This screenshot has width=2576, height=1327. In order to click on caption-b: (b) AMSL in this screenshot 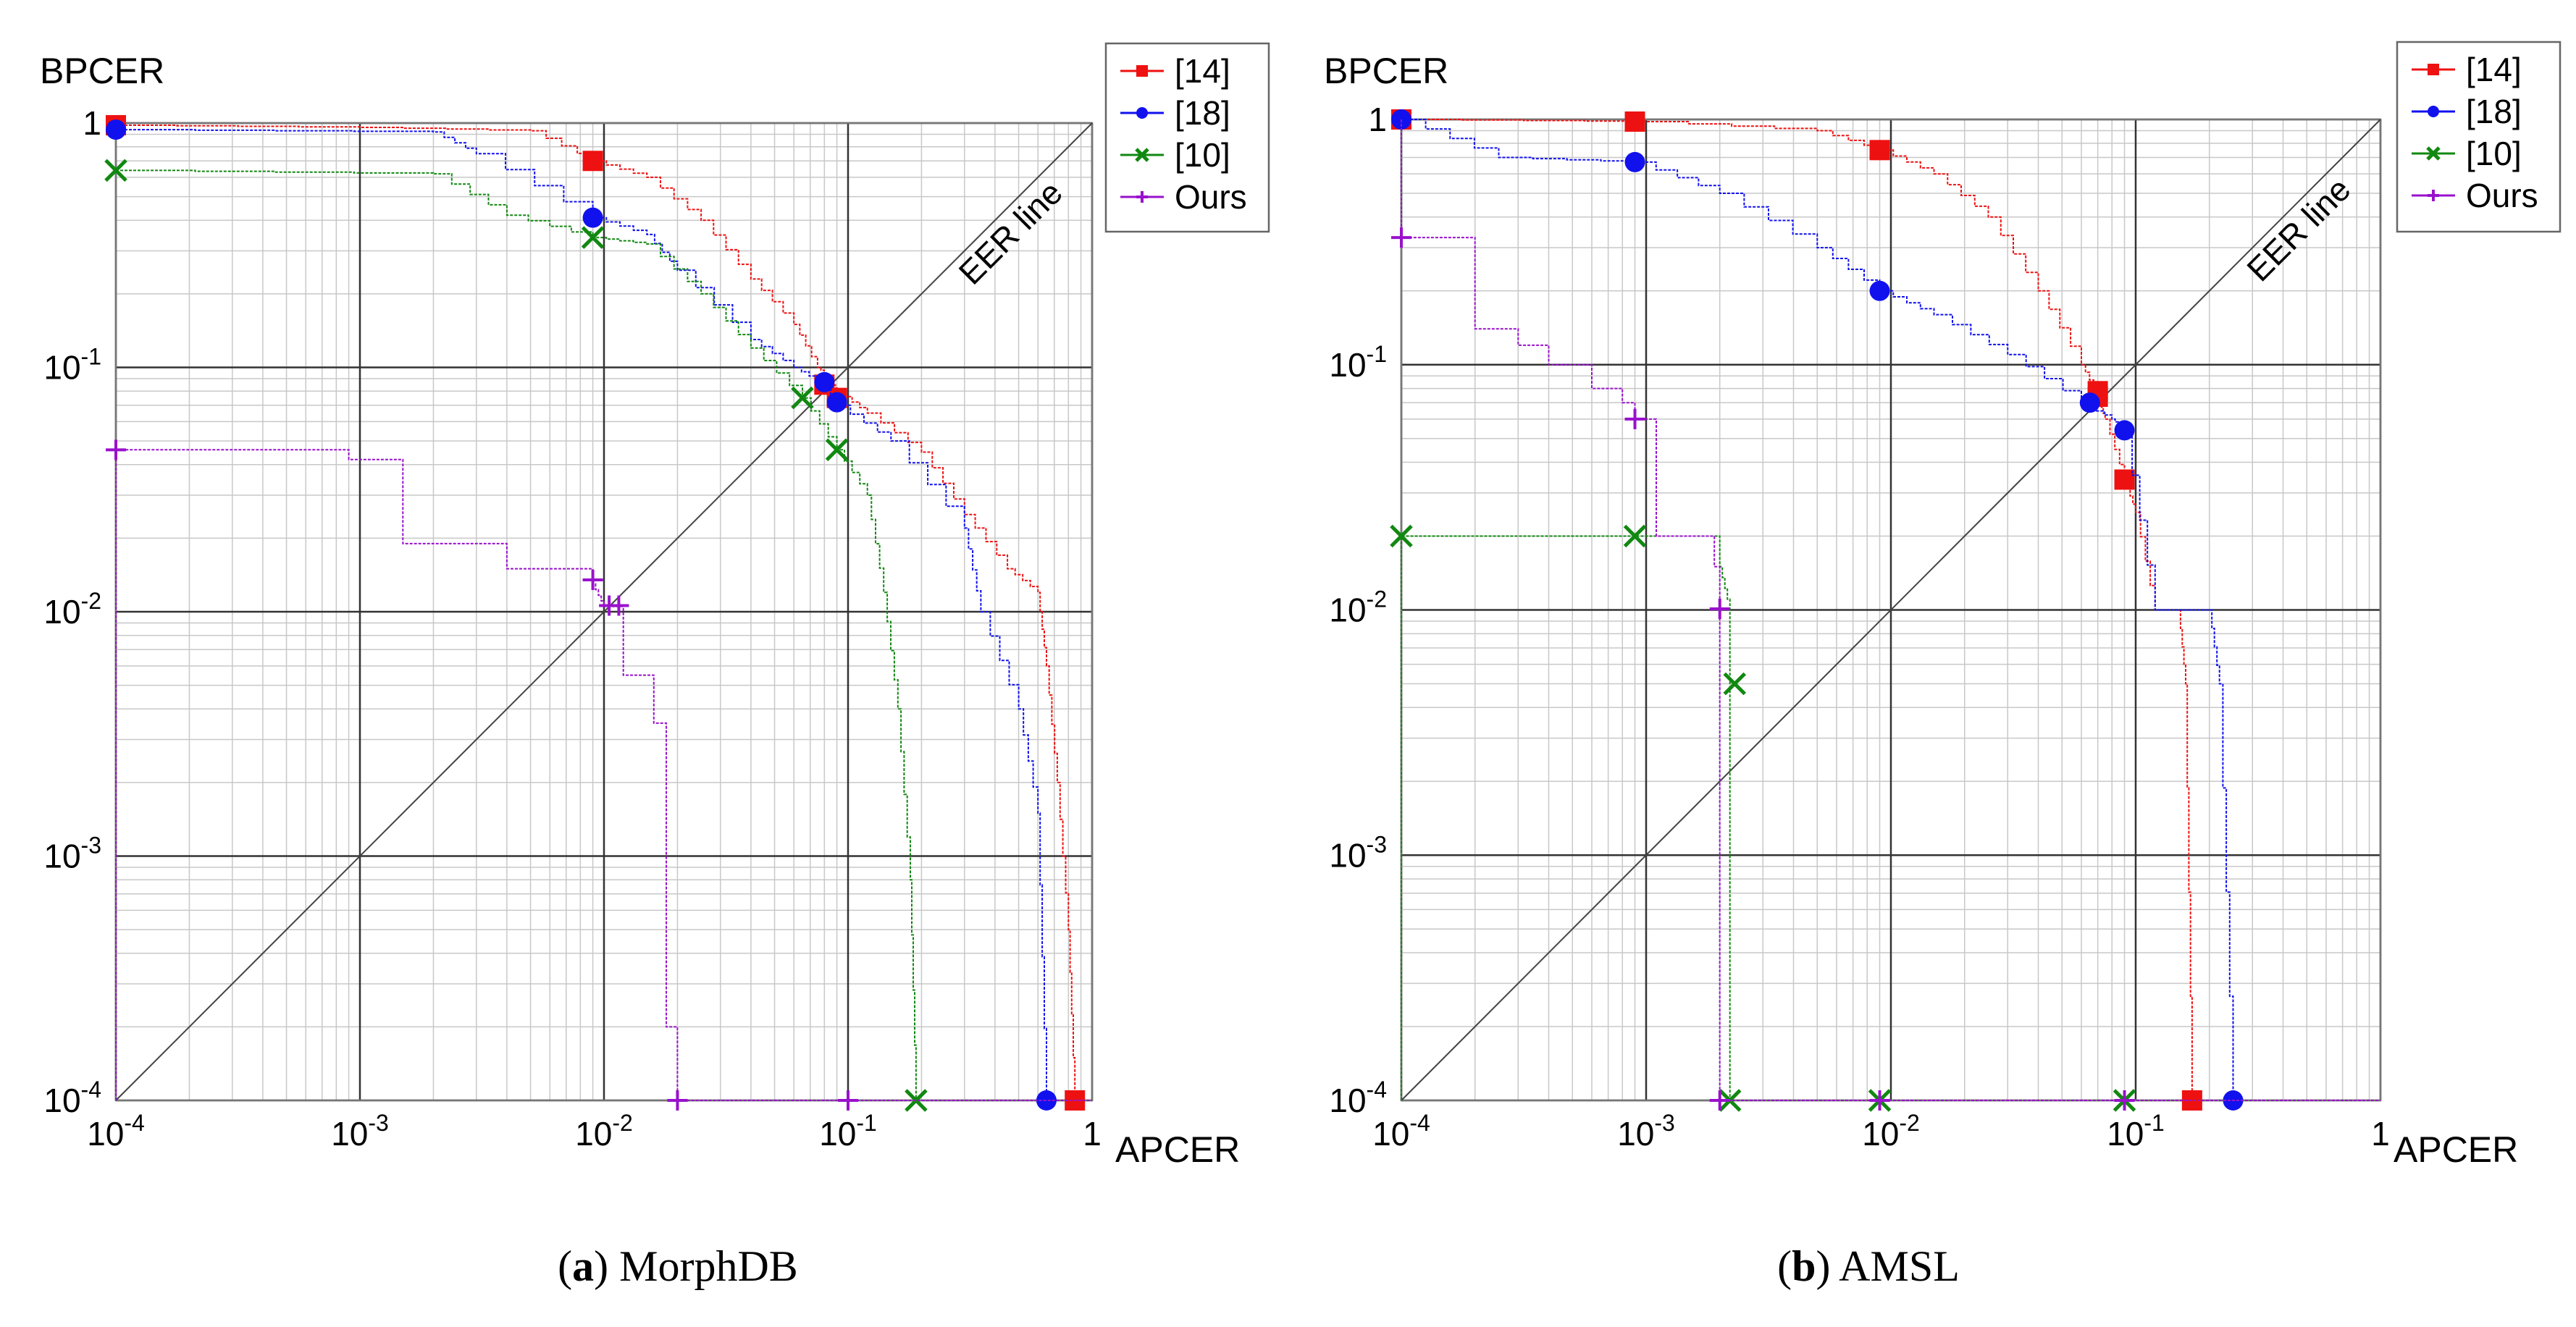, I will do `click(1868, 1266)`.